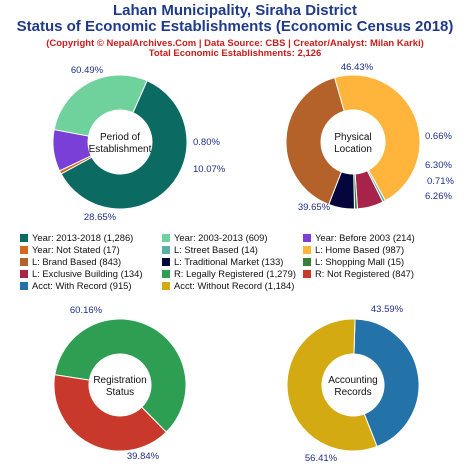  I want to click on percent-label: 39.65%, so click(314, 207).